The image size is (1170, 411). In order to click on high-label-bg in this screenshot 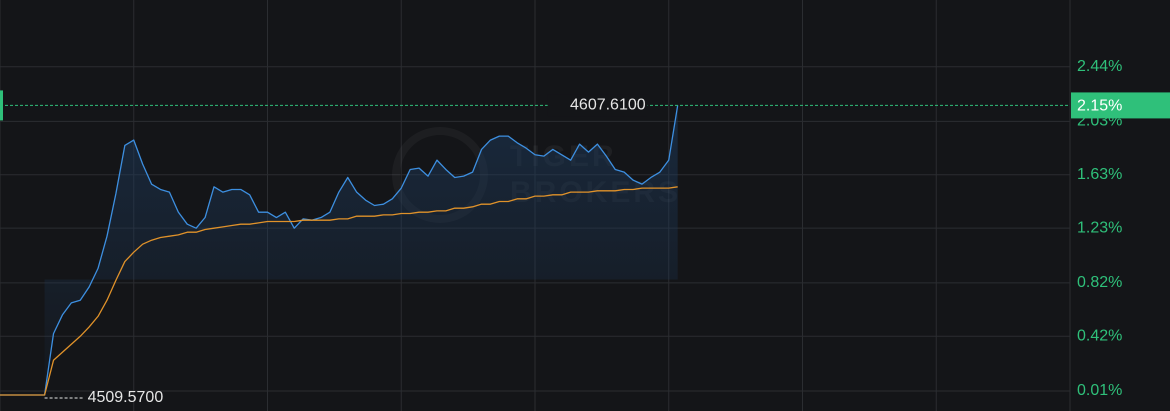, I will do `click(597, 105)`.